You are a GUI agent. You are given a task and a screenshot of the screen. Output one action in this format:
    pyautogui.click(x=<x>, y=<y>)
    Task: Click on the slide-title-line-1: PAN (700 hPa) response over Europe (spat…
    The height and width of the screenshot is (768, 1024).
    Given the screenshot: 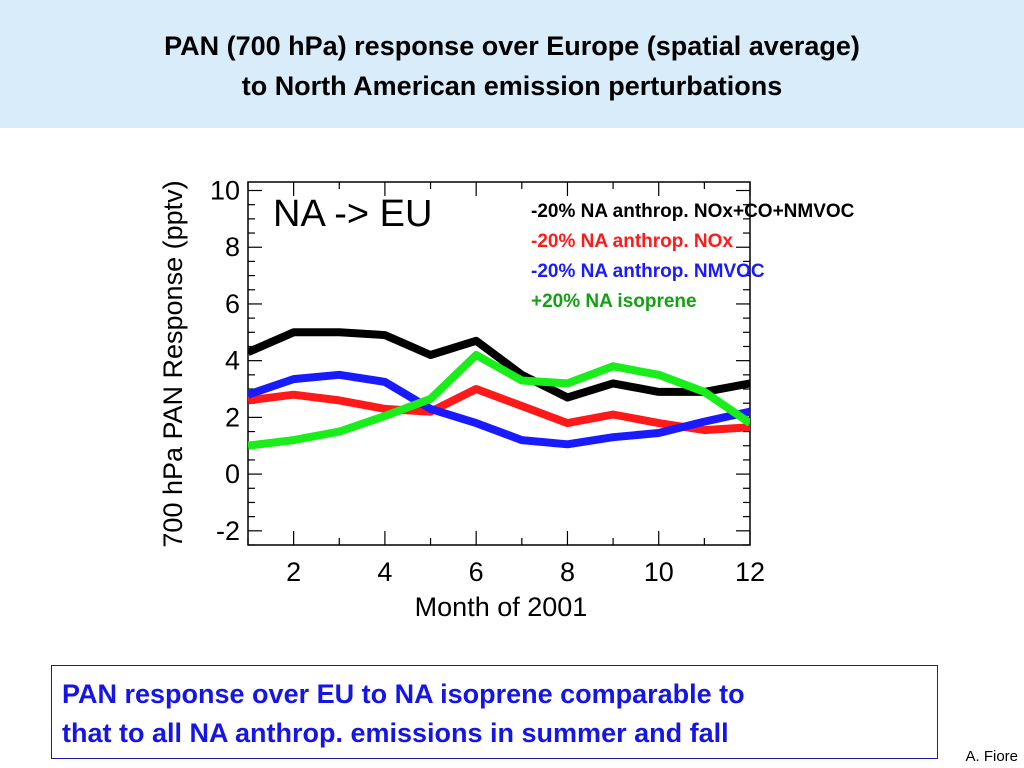 What is the action you would take?
    pyautogui.click(x=512, y=46)
    